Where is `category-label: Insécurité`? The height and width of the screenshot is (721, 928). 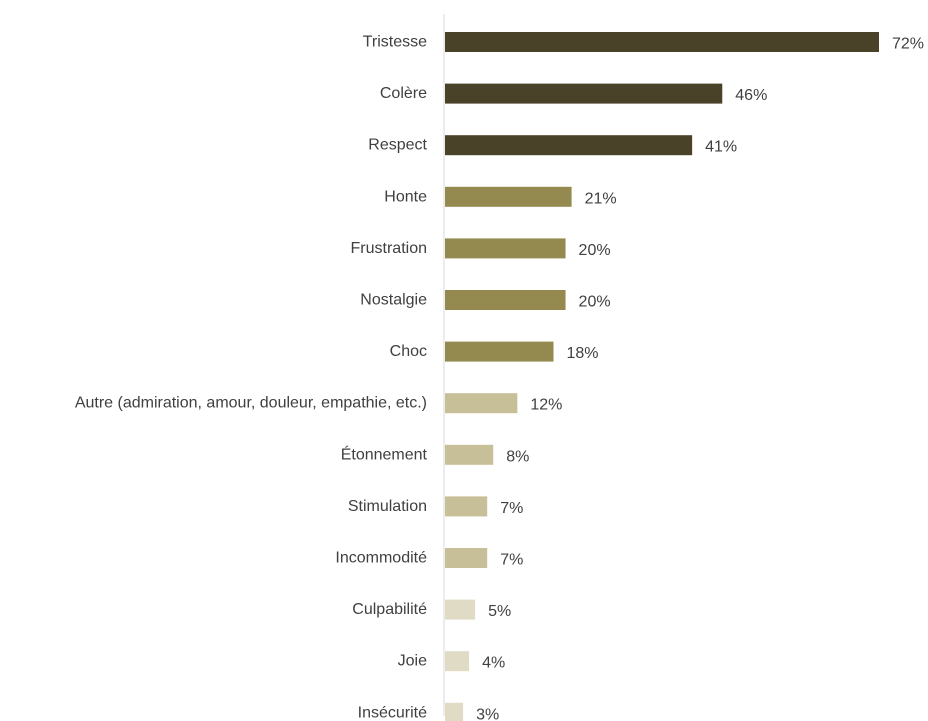 category-label: Insécurité is located at coordinates (392, 712).